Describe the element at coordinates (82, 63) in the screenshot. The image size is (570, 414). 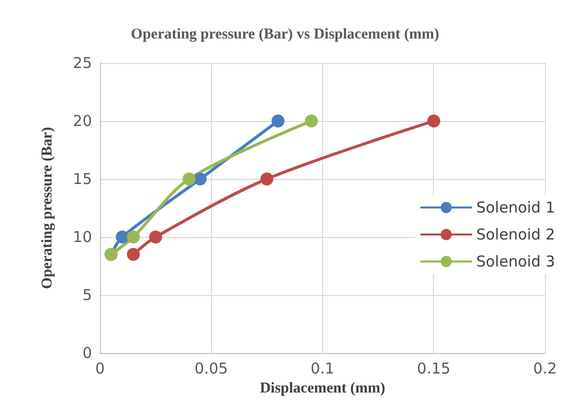
I see `y-tick-label: 25` at that location.